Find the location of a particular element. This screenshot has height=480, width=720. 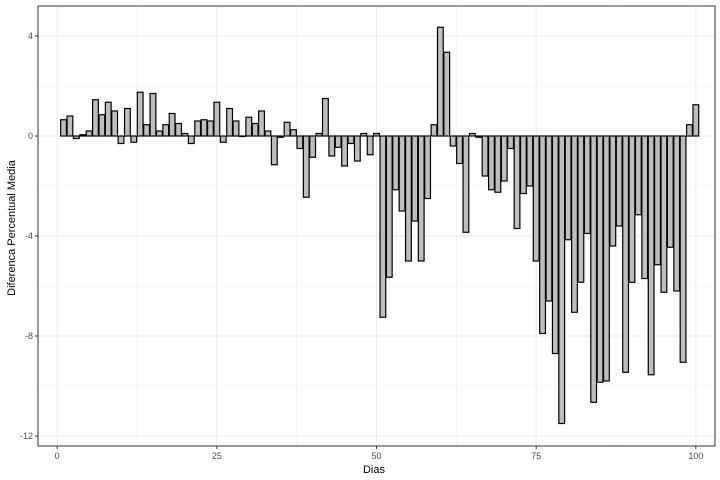

x-tick-label: 25 is located at coordinates (217, 456).